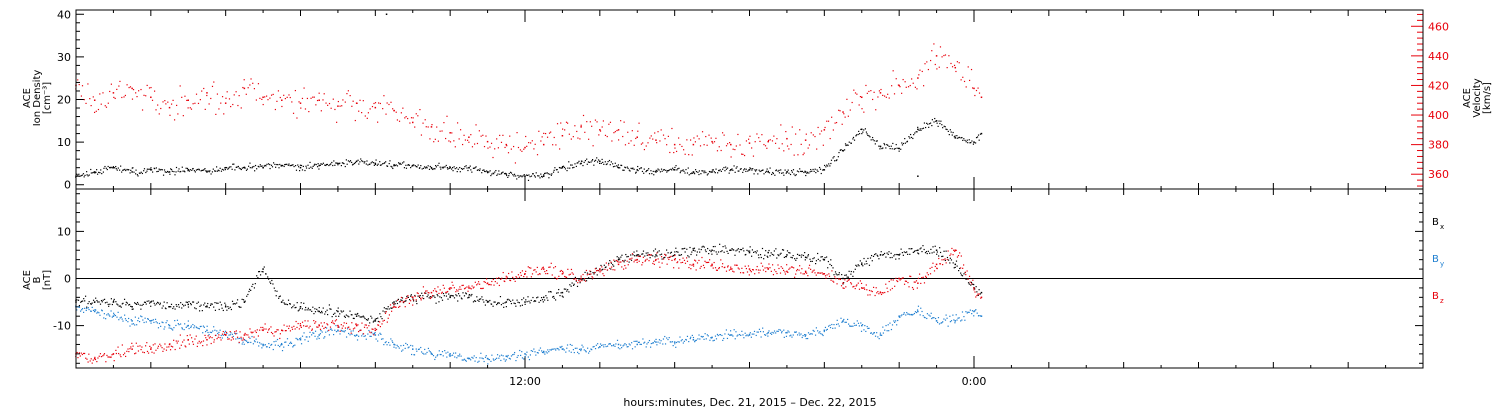  What do you see at coordinates (469, 297) in the screenshot?
I see `bx-point` at bounding box center [469, 297].